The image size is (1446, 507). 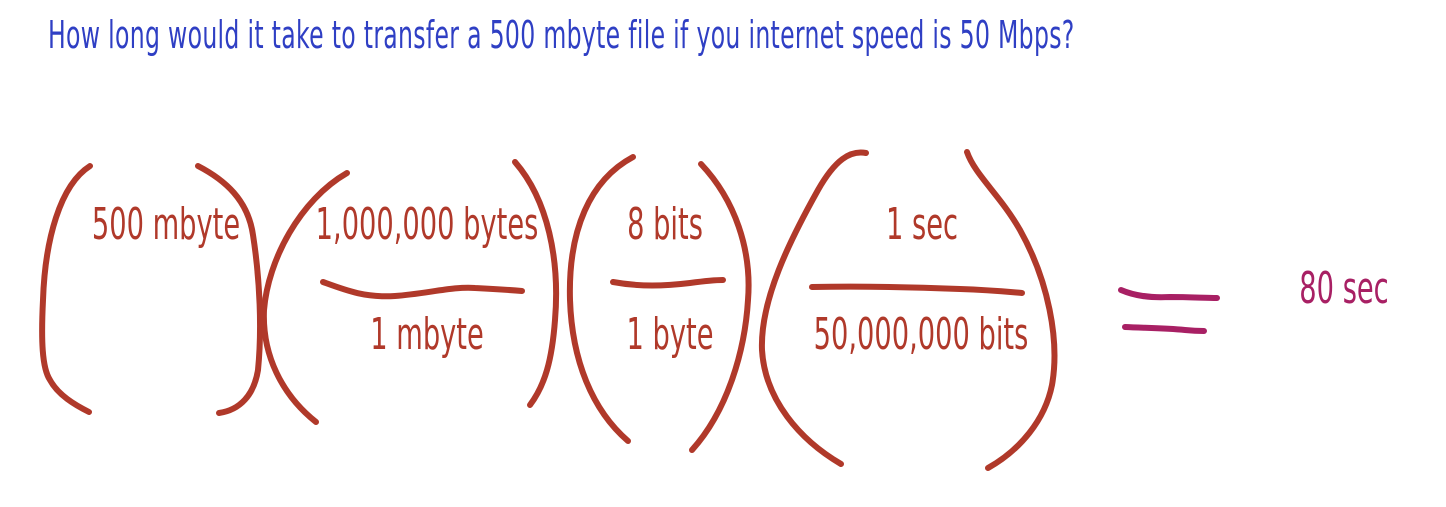 I want to click on factor-4-right-paren, so click(x=1011, y=310).